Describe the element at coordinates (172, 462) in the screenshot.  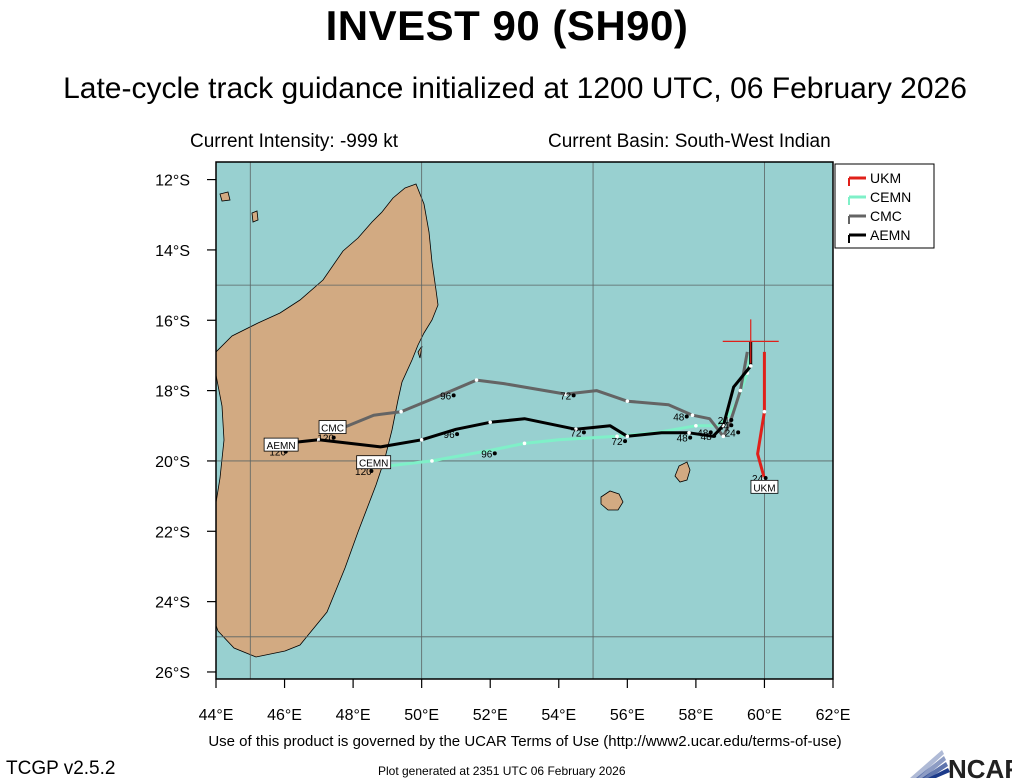
I see `lat-tick-label: 20°S` at that location.